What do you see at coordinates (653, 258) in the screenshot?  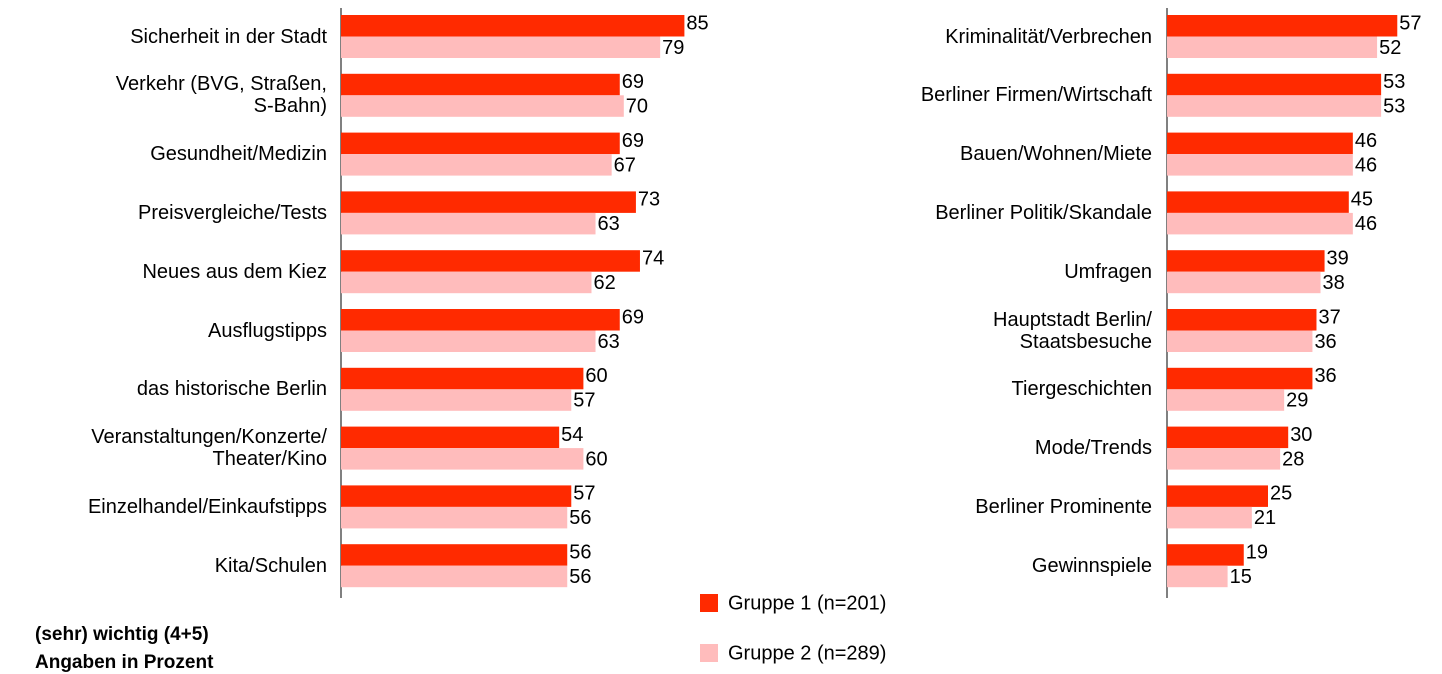 I see `value-label: 74` at bounding box center [653, 258].